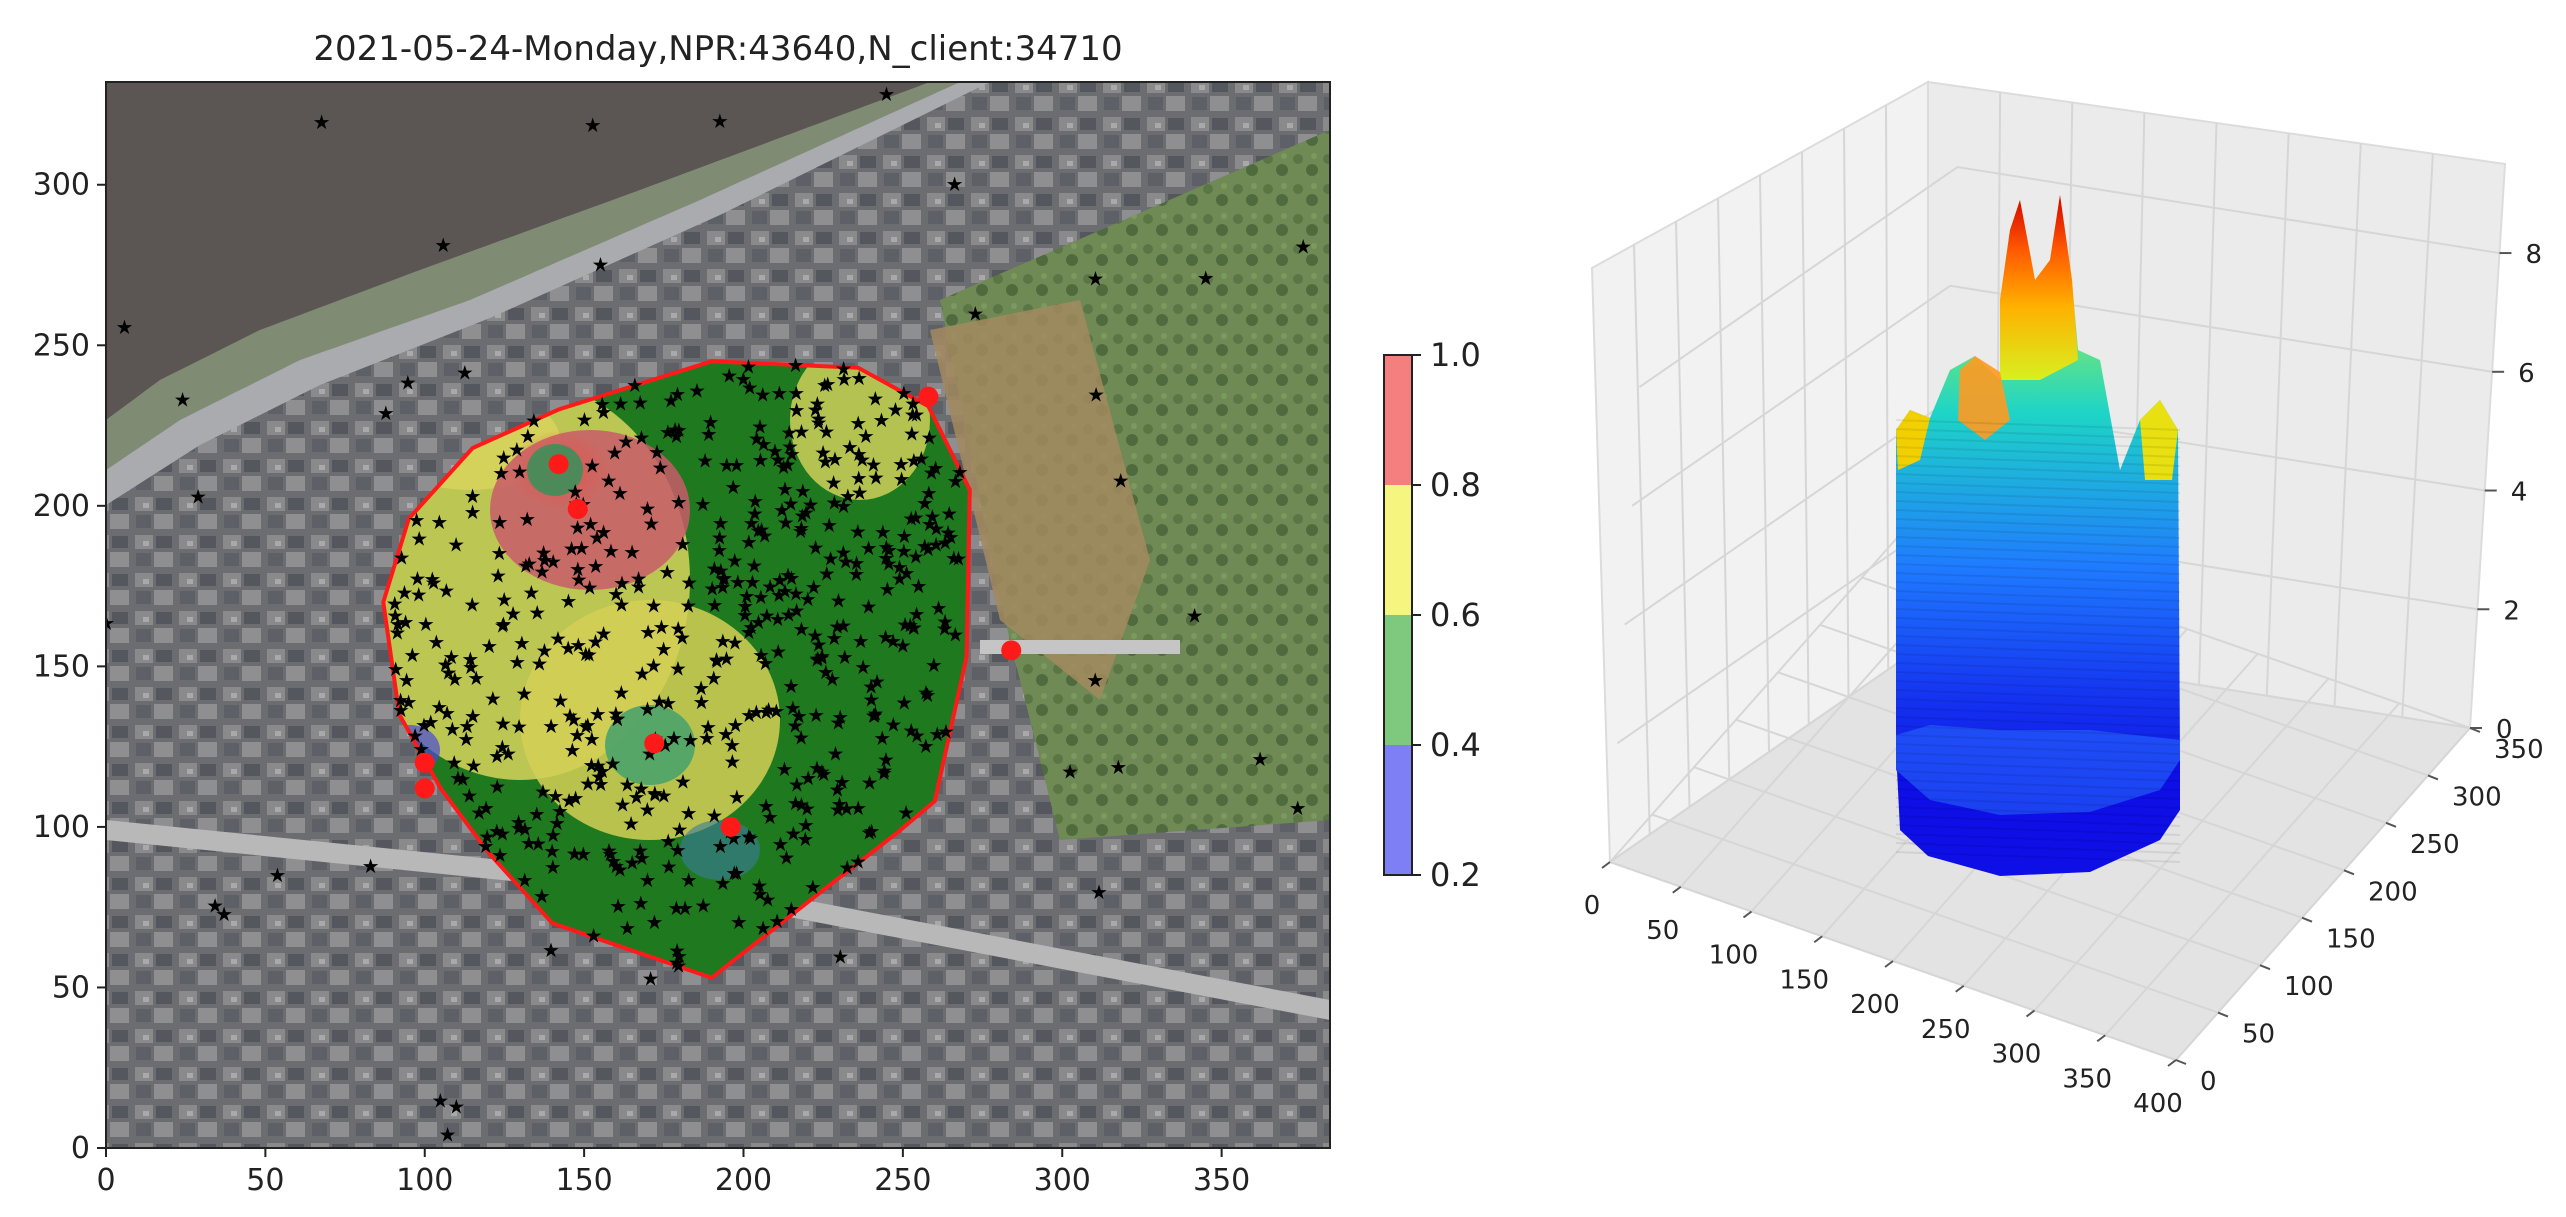  What do you see at coordinates (2477, 797) in the screenshot?
I see `y3d-tick-label: 300` at bounding box center [2477, 797].